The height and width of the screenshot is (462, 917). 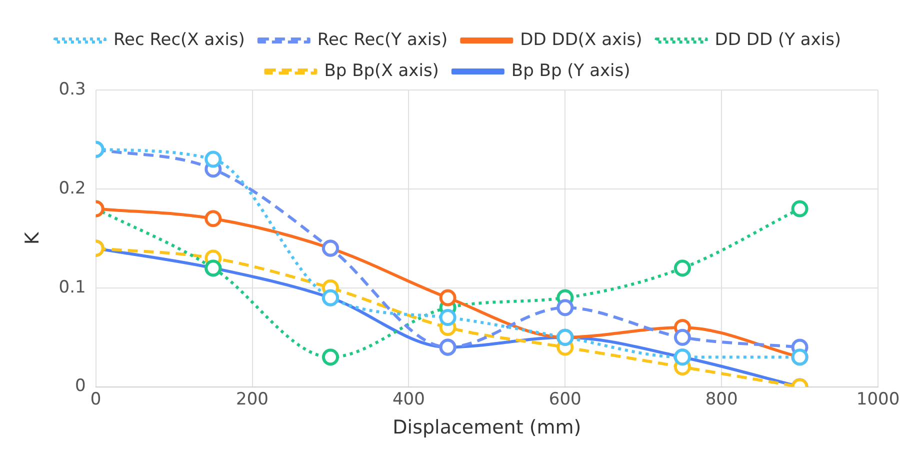 What do you see at coordinates (382, 40) in the screenshot?
I see `legend-label: Rec Rec(Y axis)` at bounding box center [382, 40].